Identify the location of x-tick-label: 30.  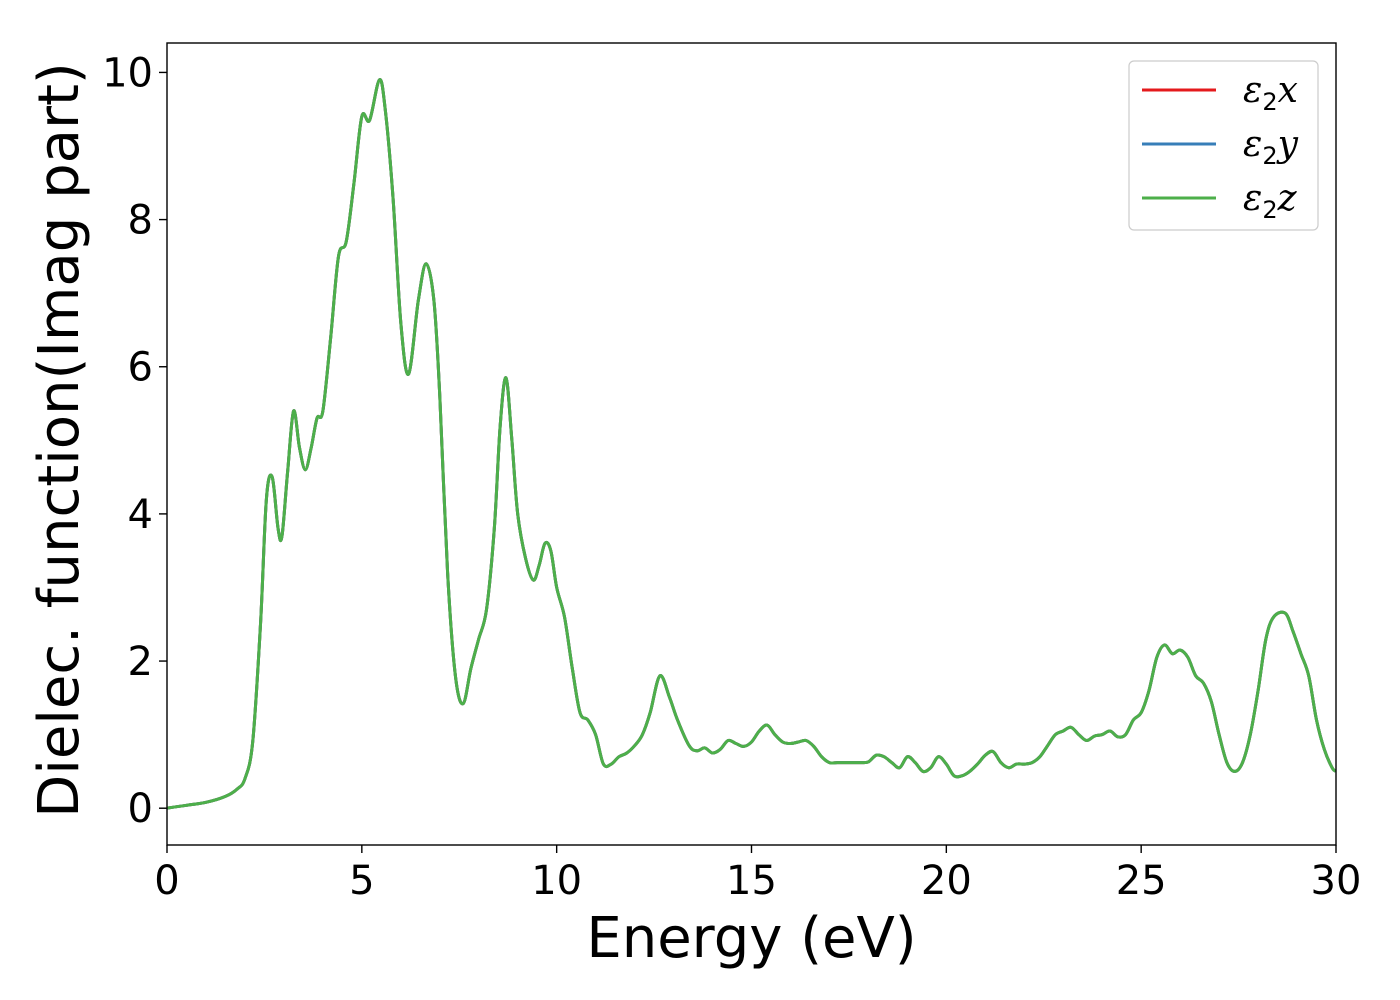
(1336, 881).